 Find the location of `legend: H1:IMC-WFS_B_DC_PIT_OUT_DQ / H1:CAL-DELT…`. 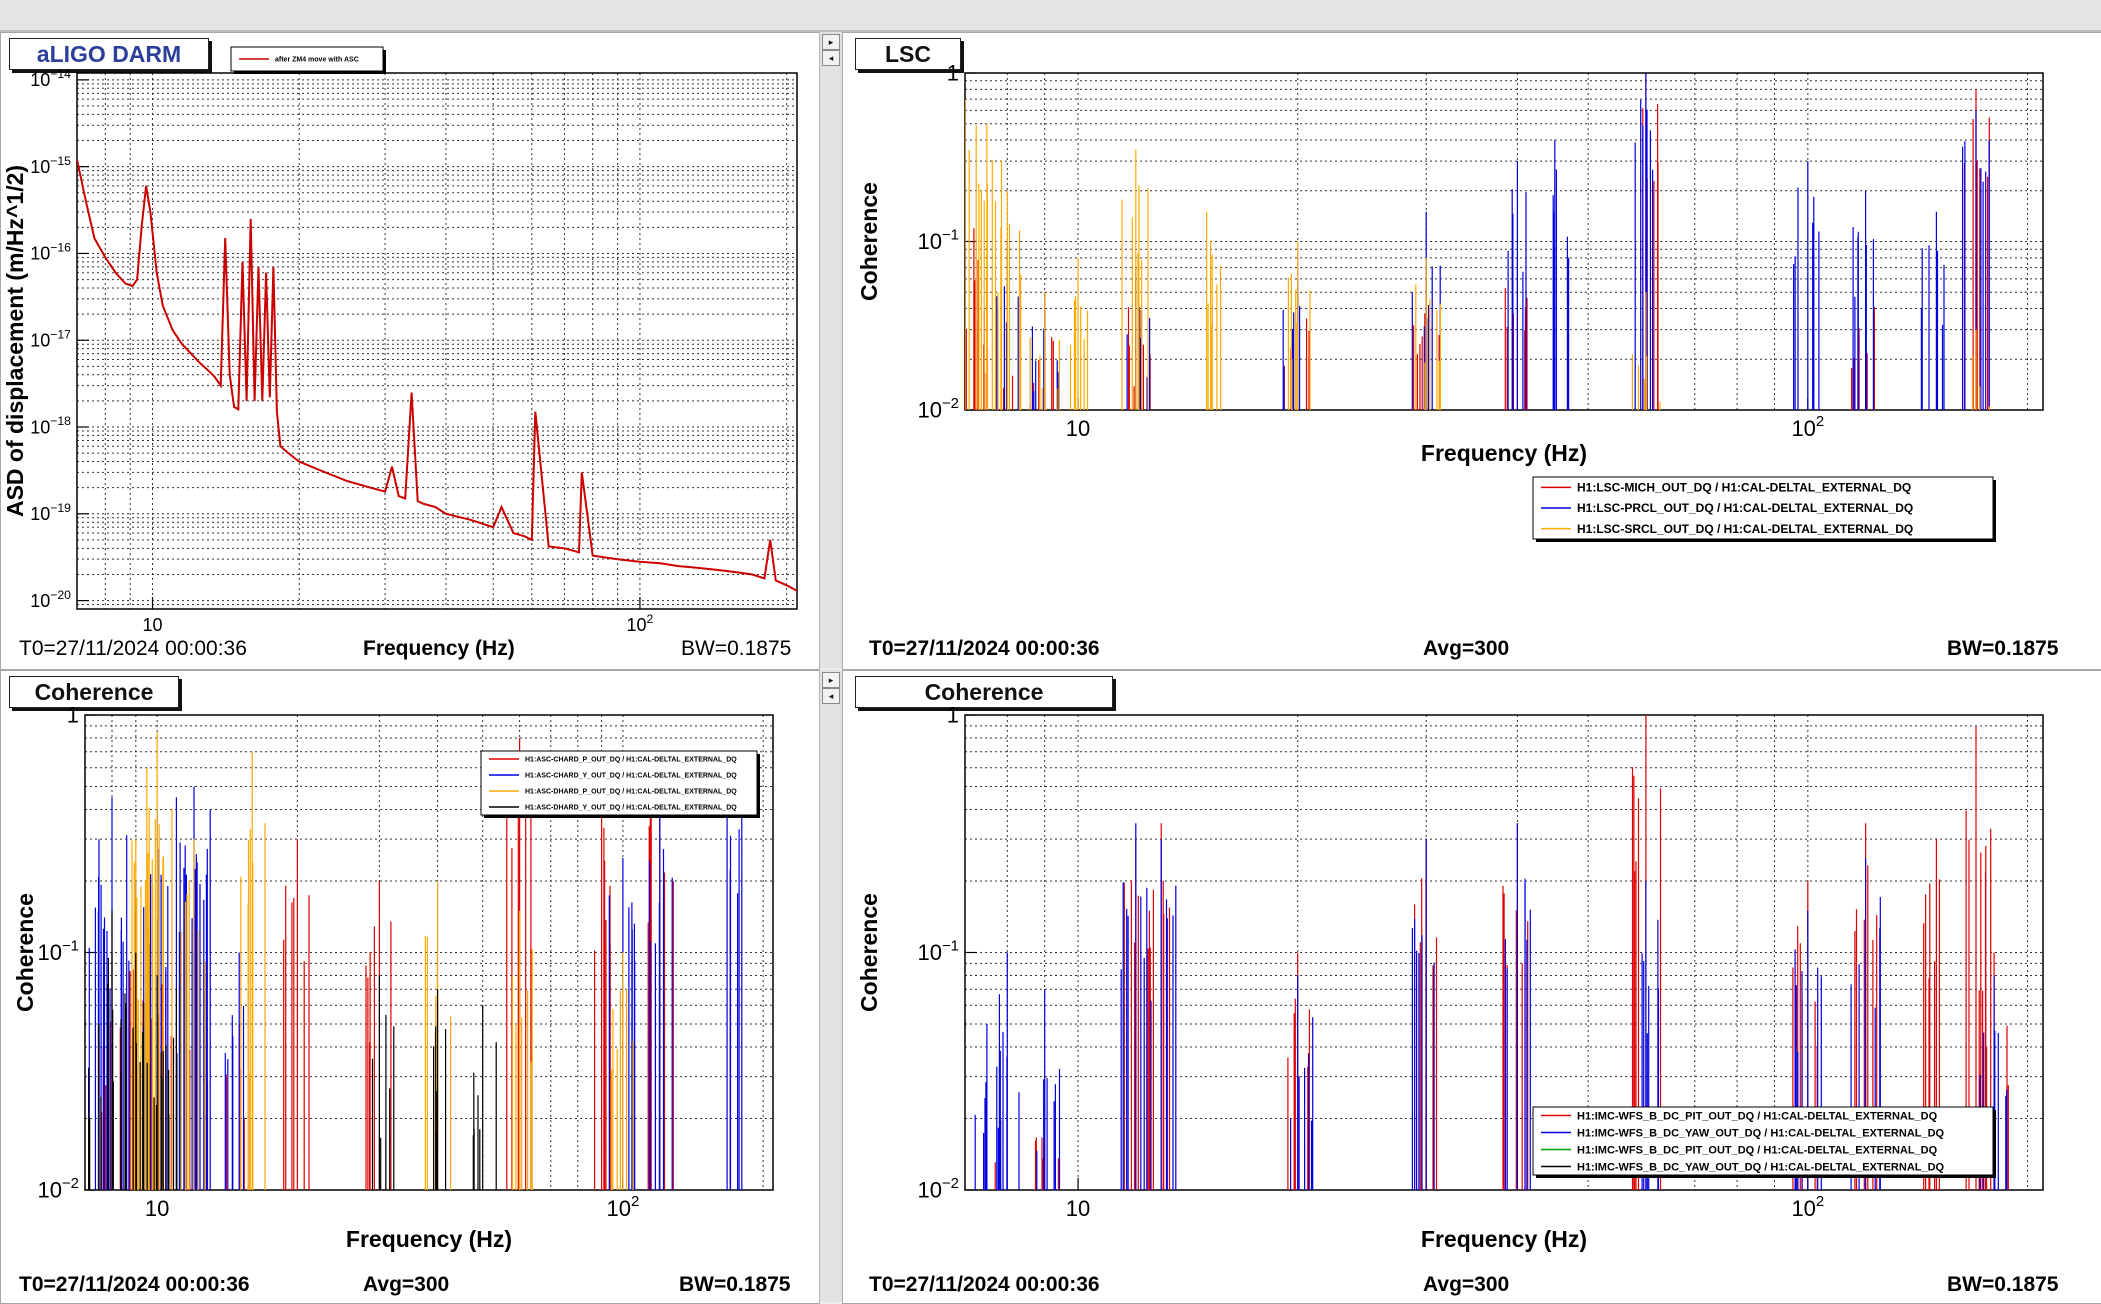

legend: H1:IMC-WFS_B_DC_PIT_OUT_DQ / H1:CAL-DELT… is located at coordinates (1764, 1142).